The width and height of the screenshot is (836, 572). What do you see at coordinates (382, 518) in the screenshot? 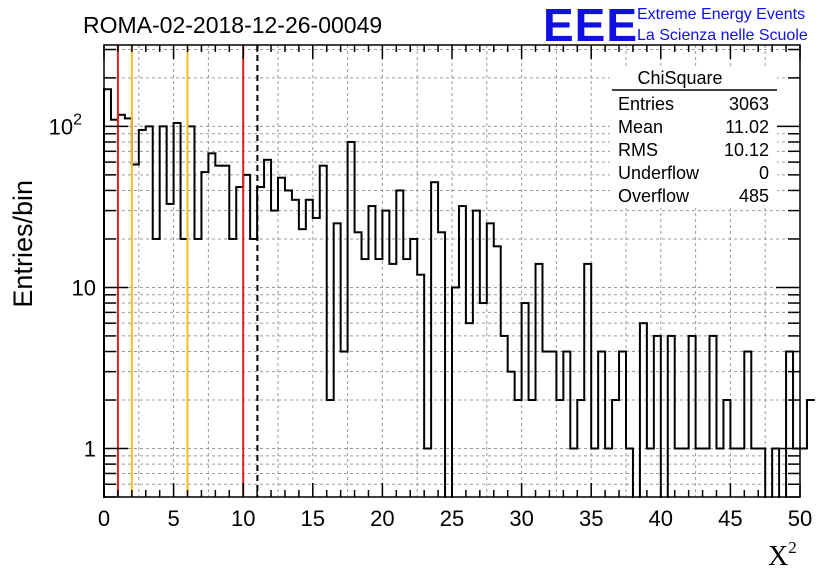
I see `x-tick-label: 20` at bounding box center [382, 518].